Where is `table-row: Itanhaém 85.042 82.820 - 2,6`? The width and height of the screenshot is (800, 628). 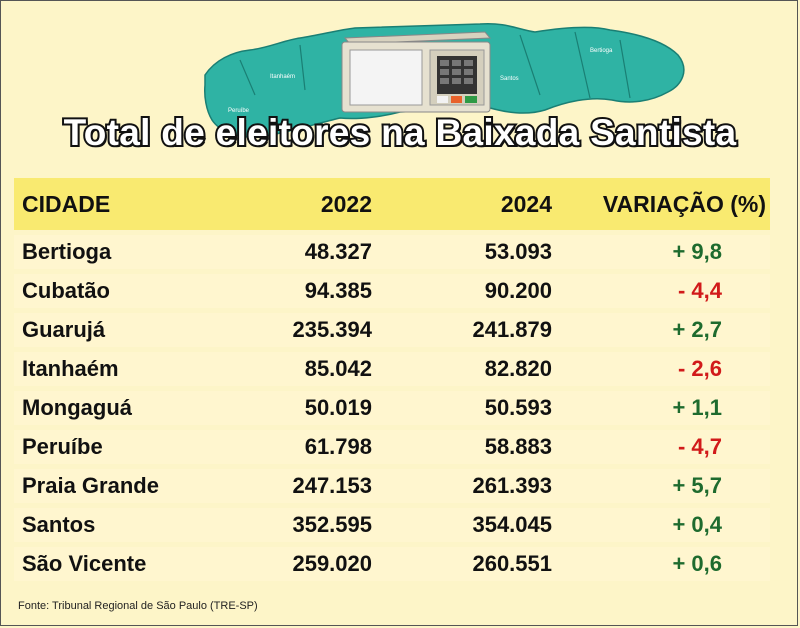
table-row: Itanhaém 85.042 82.820 - 2,6 is located at coordinates (392, 369).